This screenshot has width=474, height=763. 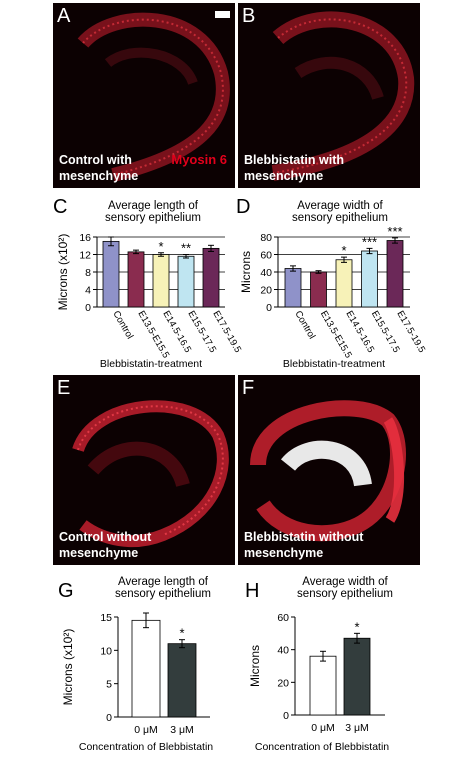 I want to click on panel-caption-b: Blebbistatin with mesenchyme, so click(x=294, y=168).